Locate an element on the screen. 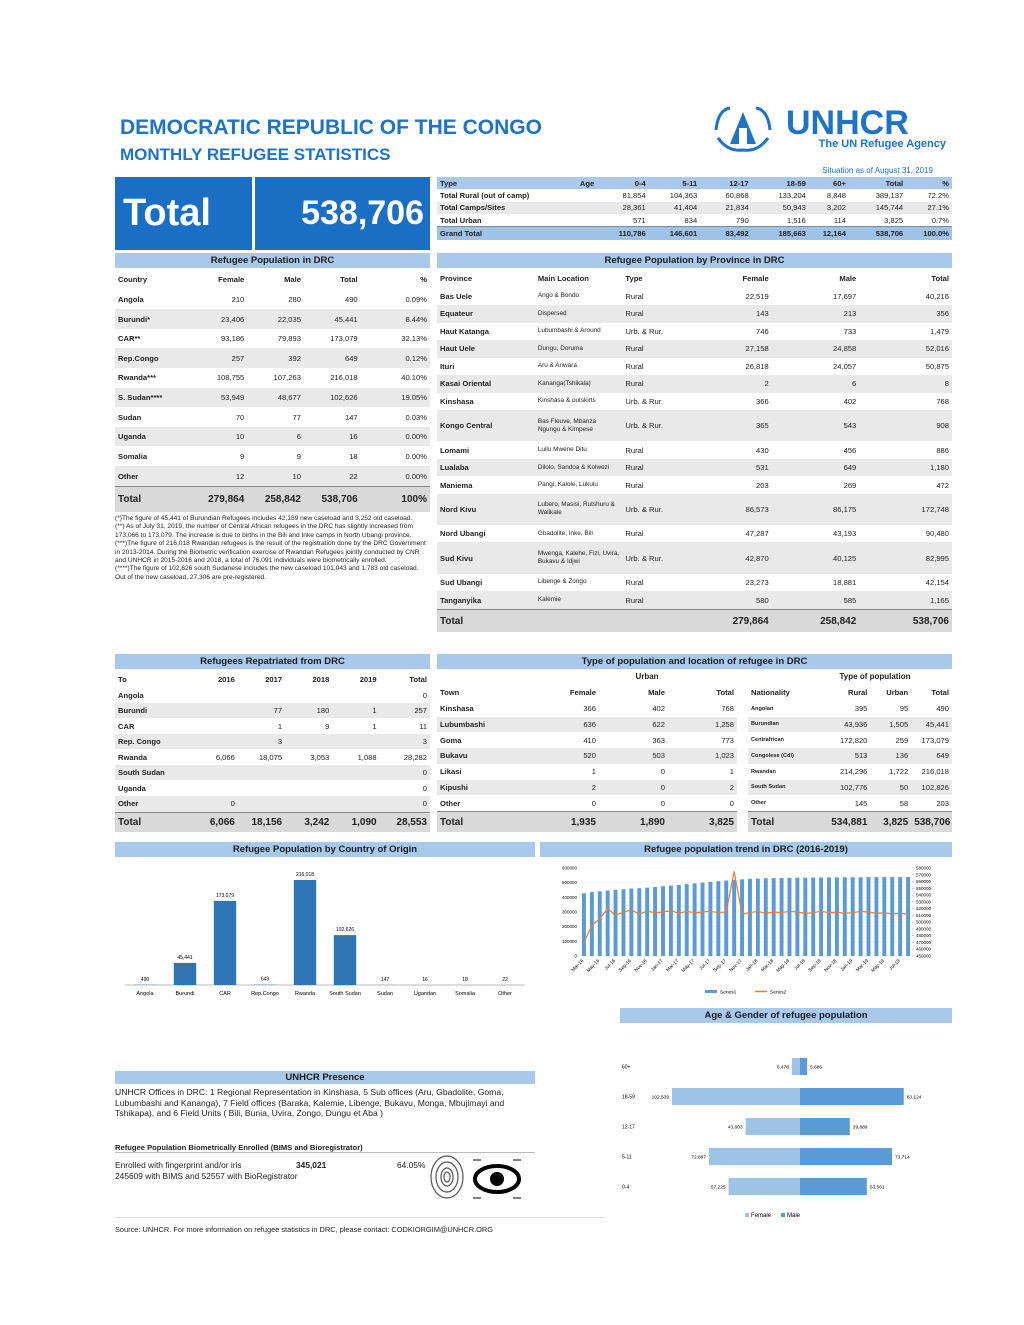 The image size is (1024, 1325). data-label: 72,887 is located at coordinates (698, 1158).